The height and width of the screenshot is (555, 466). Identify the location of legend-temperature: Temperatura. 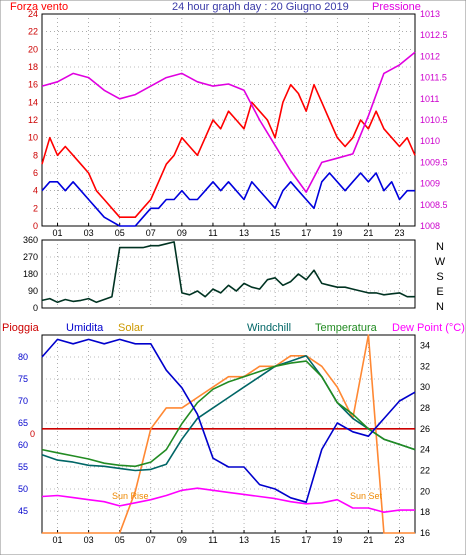
(346, 328).